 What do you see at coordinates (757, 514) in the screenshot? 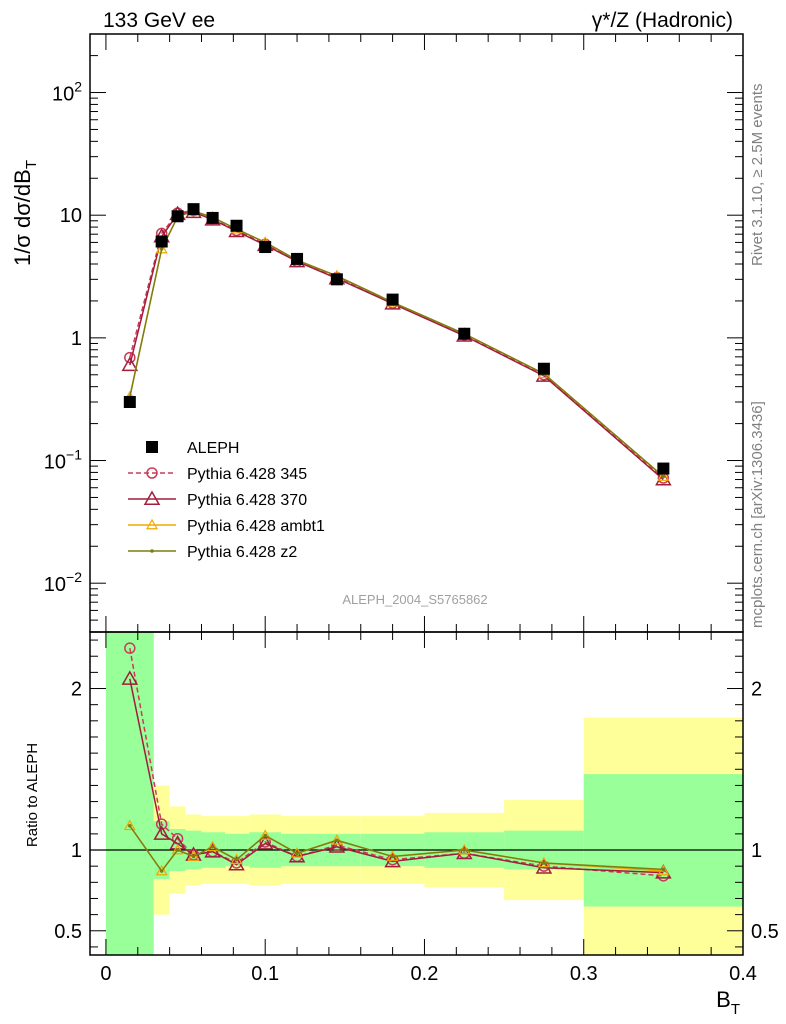
I see `mcplots-label: mcplots.cern.ch [arXiv:1306.3436]` at bounding box center [757, 514].